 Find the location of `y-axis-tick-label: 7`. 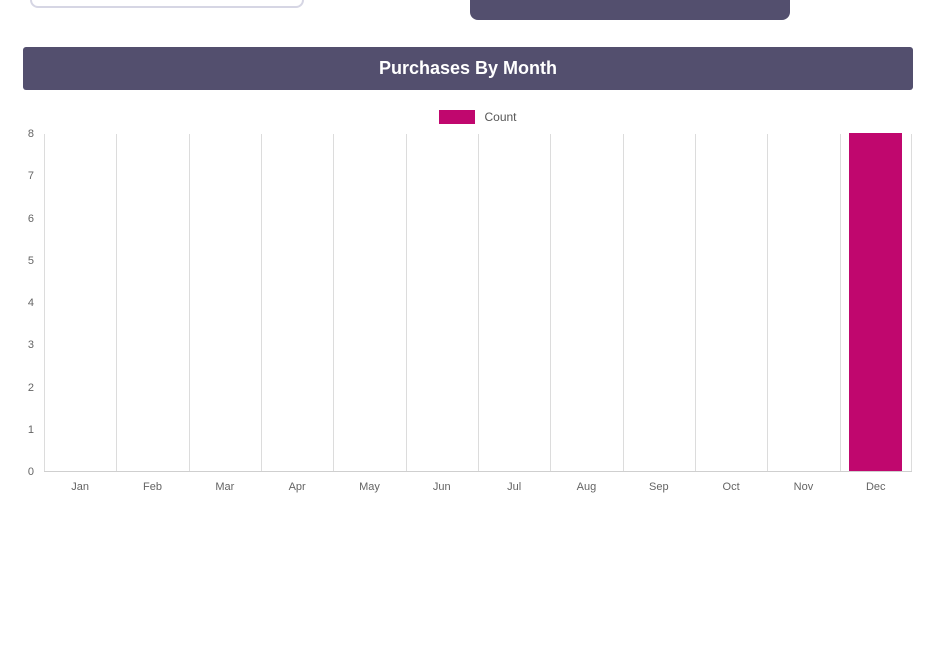

y-axis-tick-label: 7 is located at coordinates (30, 176).